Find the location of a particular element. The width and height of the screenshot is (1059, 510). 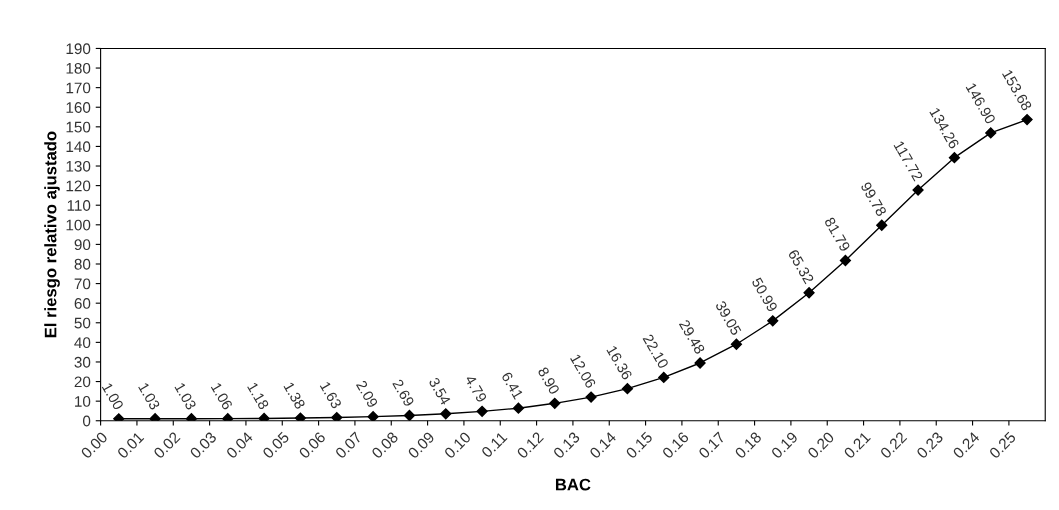

y-tick-label: 0 is located at coordinates (86, 421).